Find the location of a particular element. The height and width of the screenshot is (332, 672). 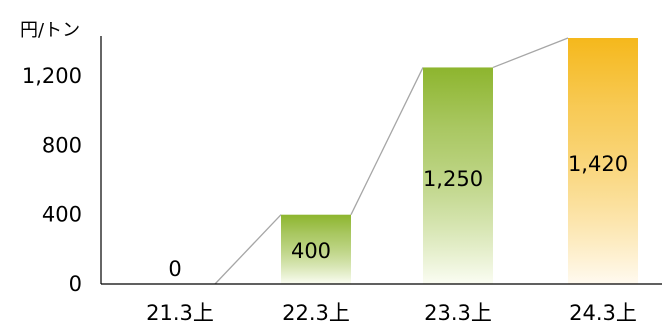

y-tick-labels: 0 400 800 1,200 is located at coordinates (52, 180).